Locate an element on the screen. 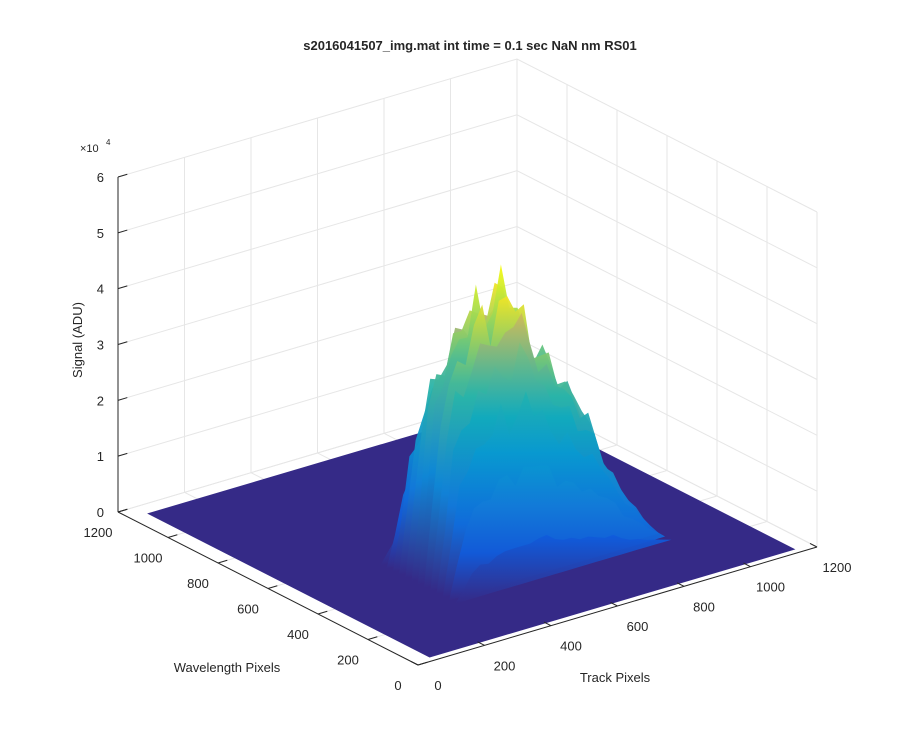 The height and width of the screenshot is (755, 900). y-tick-label: 1200 is located at coordinates (98, 532).